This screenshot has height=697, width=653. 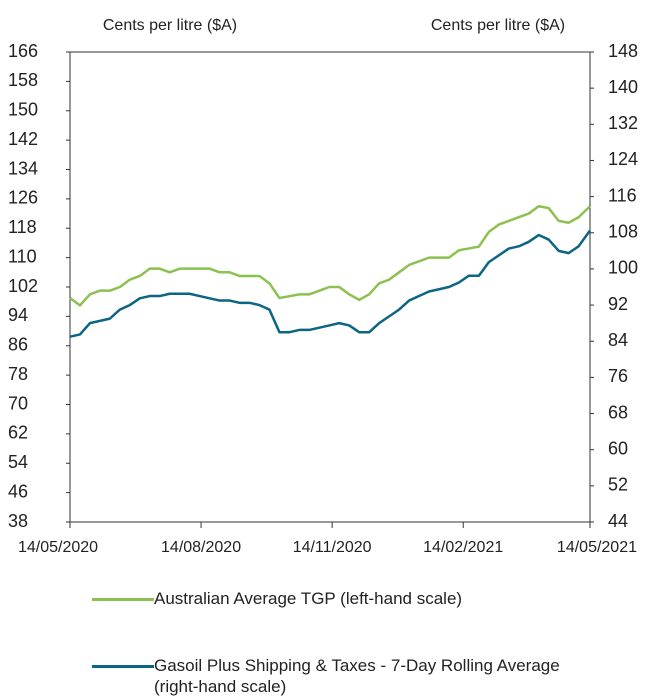 What do you see at coordinates (332, 547) in the screenshot?
I see `x-tick-label: 14/11/2020` at bounding box center [332, 547].